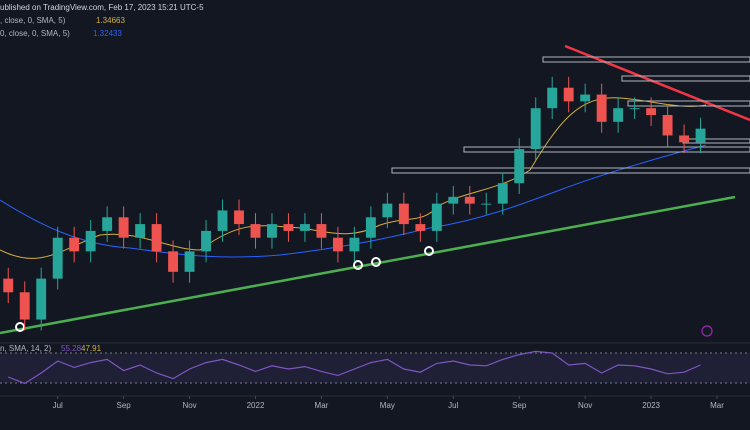 This screenshot has height=430, width=750. Describe the element at coordinates (33, 20) in the screenshot. I see `ma-legend: , close, 0, SMA, 5)` at that location.